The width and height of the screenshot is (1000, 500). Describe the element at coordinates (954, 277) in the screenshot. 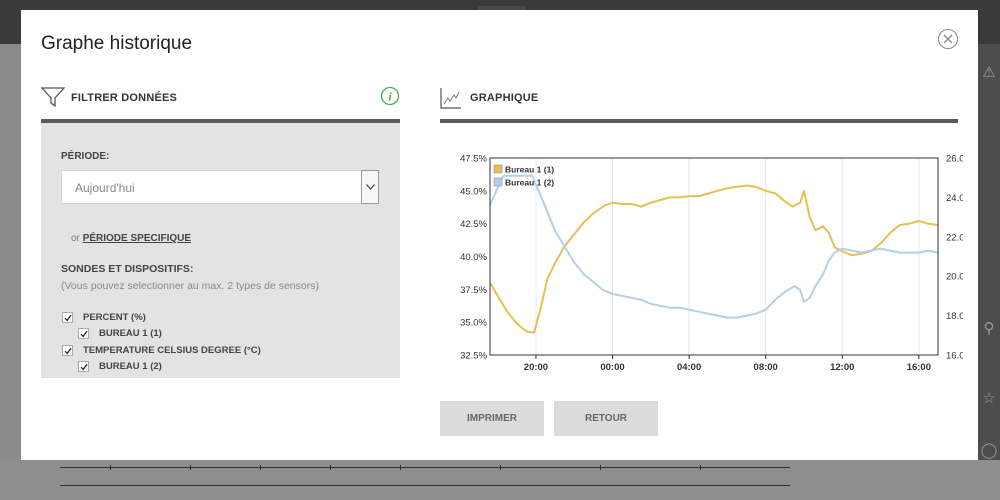

I see `chart-right-tick-label: 20.0°C` at that location.